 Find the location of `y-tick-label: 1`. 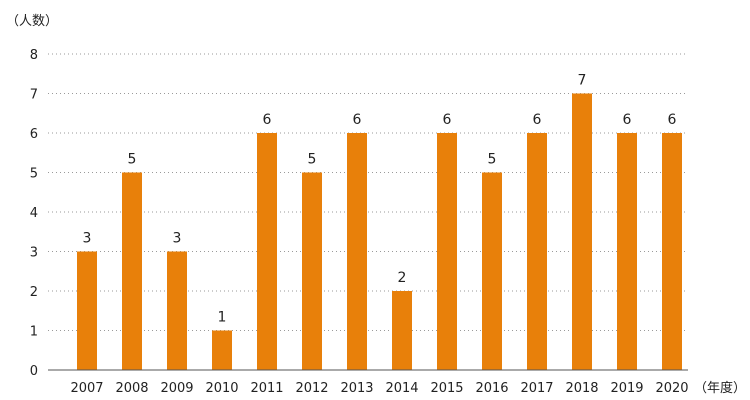

y-tick-label: 1 is located at coordinates (34, 332).